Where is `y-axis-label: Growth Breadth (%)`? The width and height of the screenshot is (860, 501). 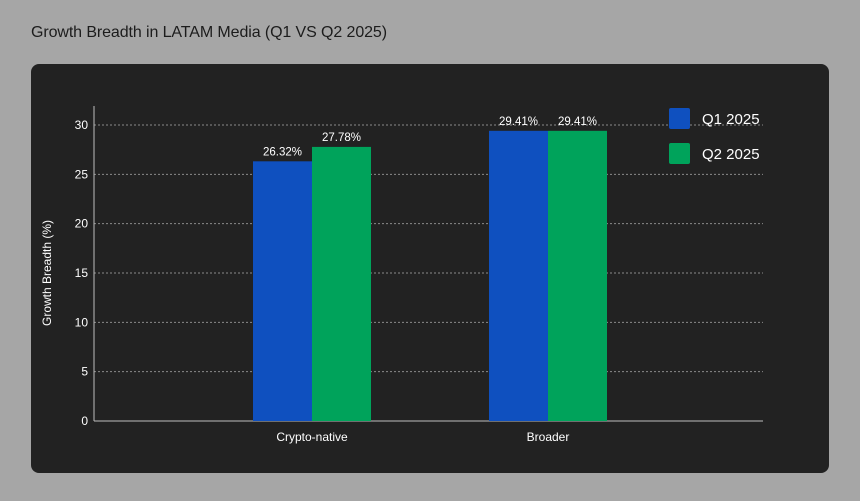 y-axis-label: Growth Breadth (%) is located at coordinates (47, 273).